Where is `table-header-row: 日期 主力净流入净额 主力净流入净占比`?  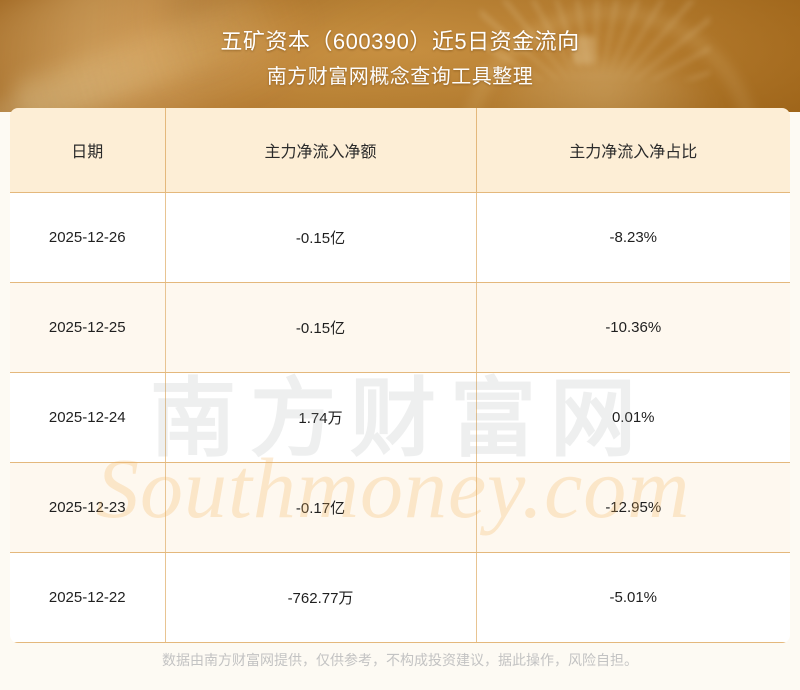 table-header-row: 日期 主力净流入净额 主力净流入净占比 is located at coordinates (400, 150).